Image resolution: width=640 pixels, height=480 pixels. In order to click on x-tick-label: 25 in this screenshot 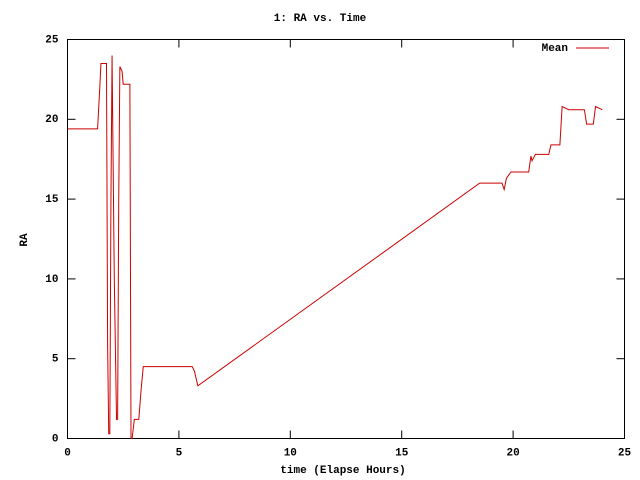, I will do `click(625, 453)`.